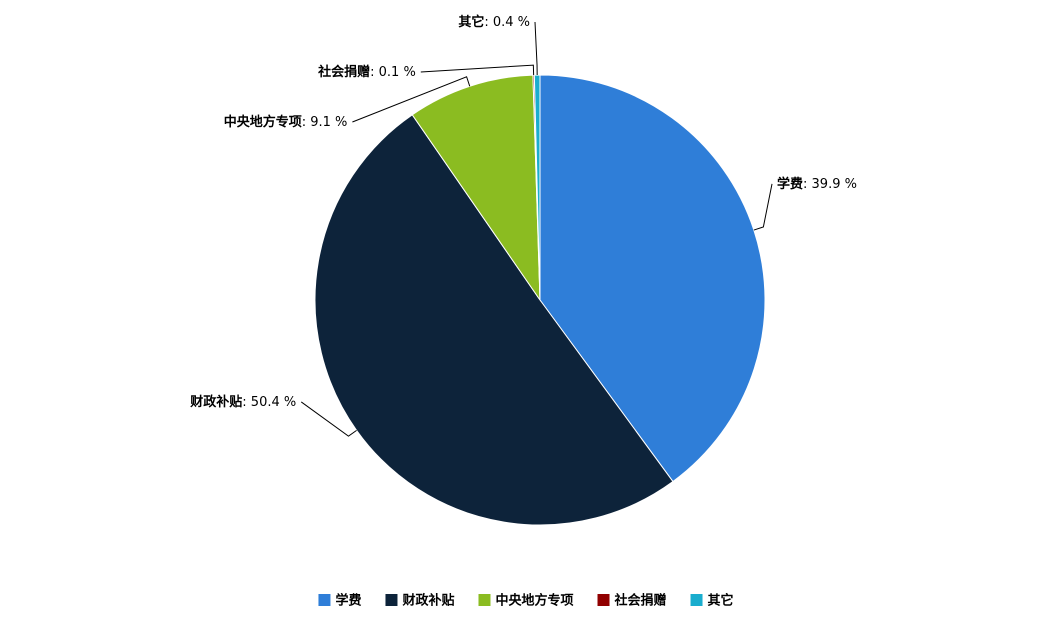 The height and width of the screenshot is (632, 1052). What do you see at coordinates (830, 183) in the screenshot?
I see `label-value: : 39.9 %` at bounding box center [830, 183].